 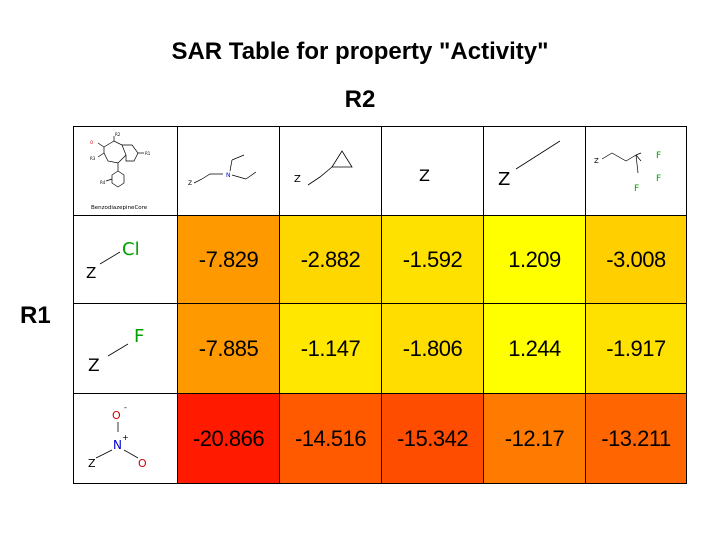 What do you see at coordinates (131, 249) in the screenshot?
I see `chloro-cl: Cl` at bounding box center [131, 249].